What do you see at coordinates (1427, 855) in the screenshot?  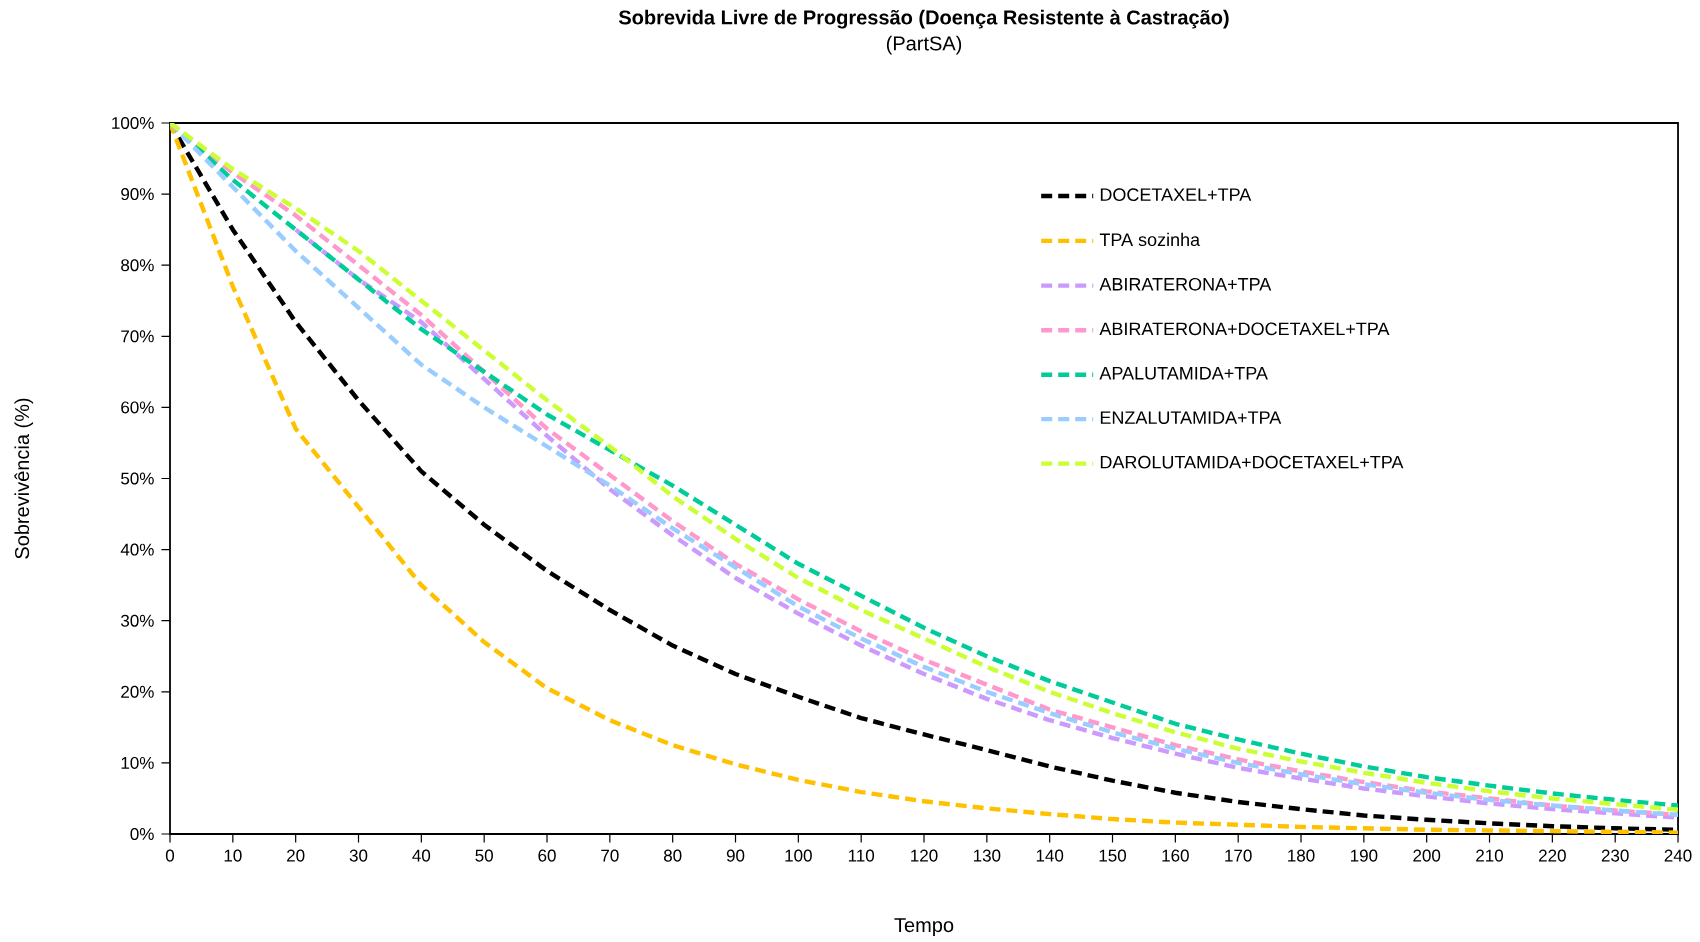 I see `x-tick-label: 200` at bounding box center [1427, 855].